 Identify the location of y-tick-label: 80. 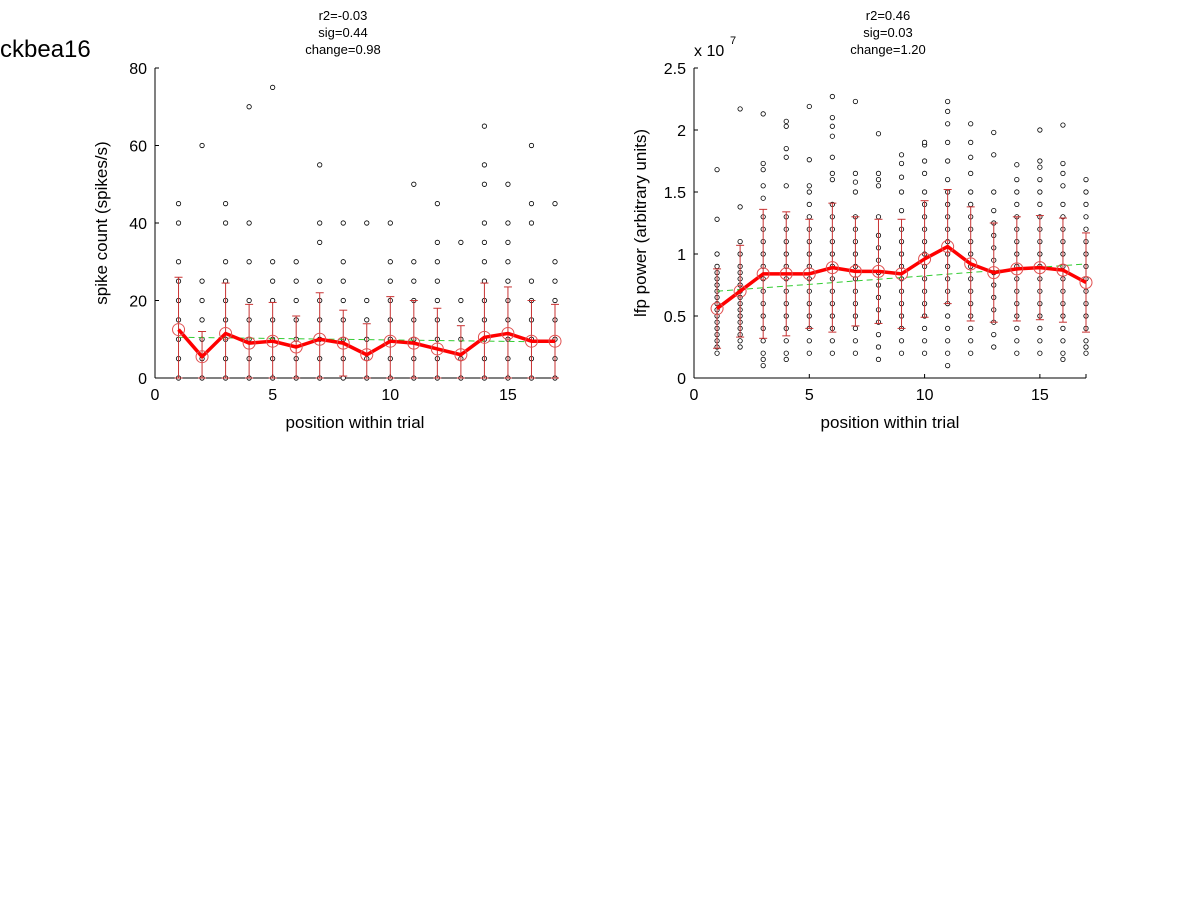
(138, 69).